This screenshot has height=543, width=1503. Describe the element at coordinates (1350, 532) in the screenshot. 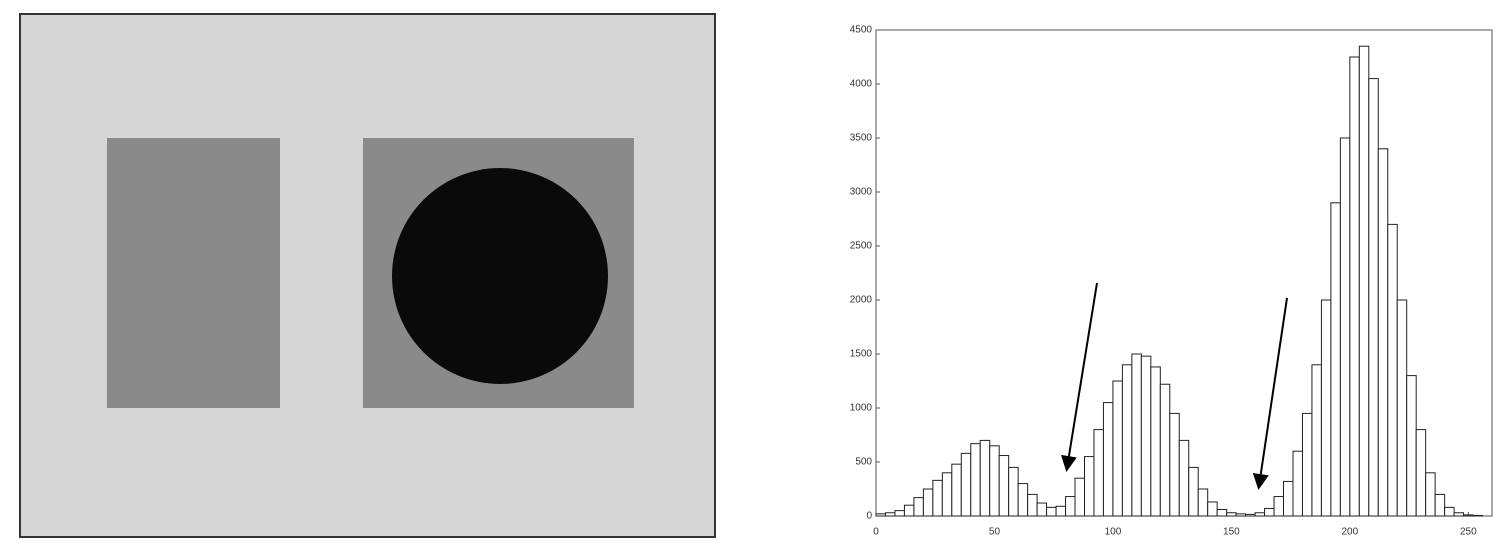

I see `x-tick-label: 200` at that location.